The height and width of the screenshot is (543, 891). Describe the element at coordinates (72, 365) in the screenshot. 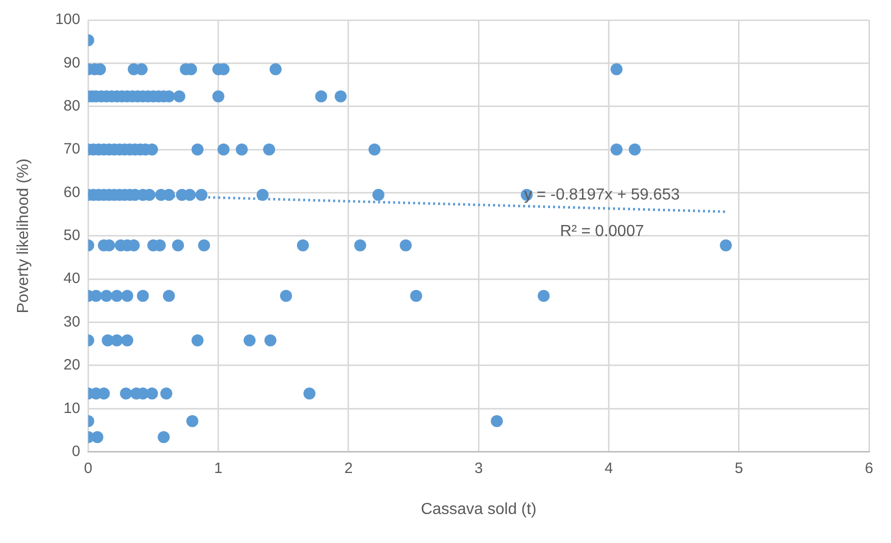

I see `y-tick-label: 20` at that location.